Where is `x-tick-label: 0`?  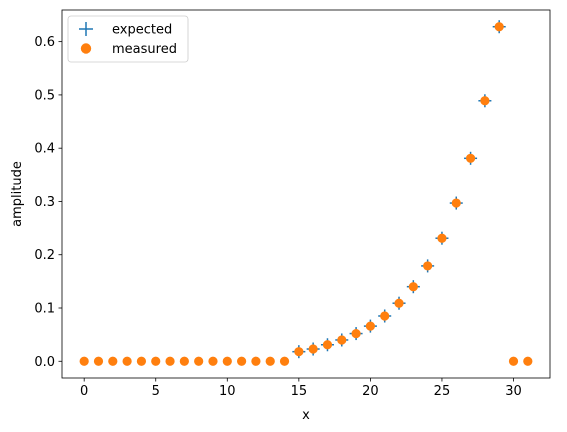
x-tick-label: 0 is located at coordinates (84, 391).